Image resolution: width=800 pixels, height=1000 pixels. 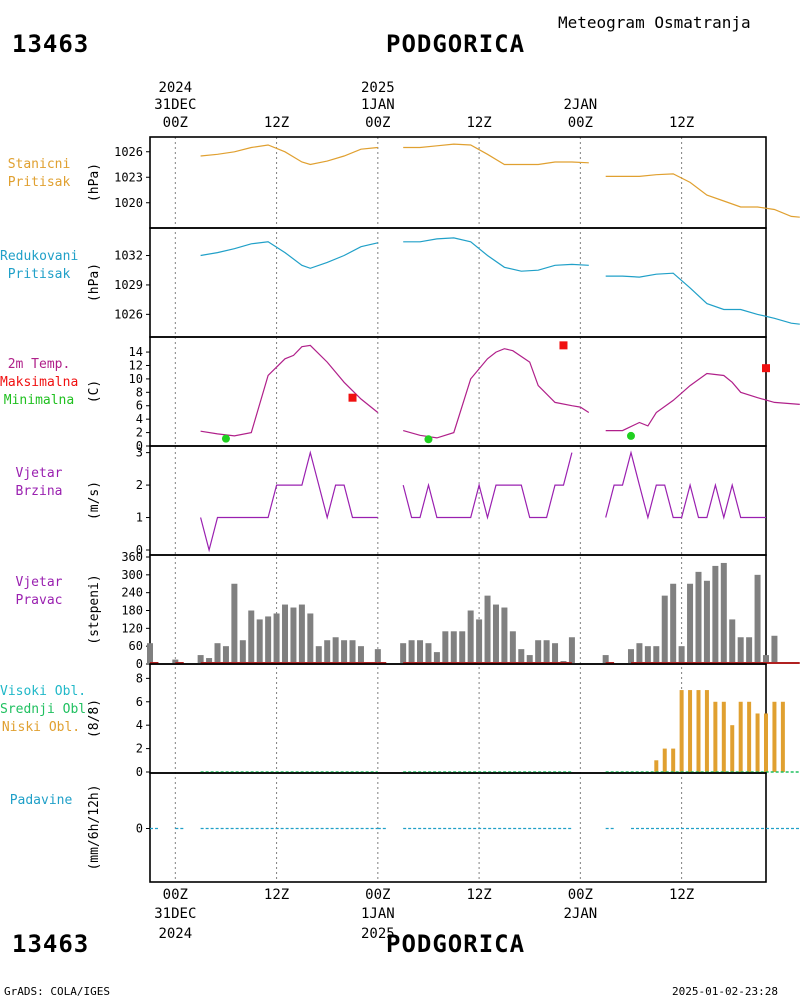 What do you see at coordinates (39, 582) in the screenshot?
I see `label-line: Vjetar` at bounding box center [39, 582].